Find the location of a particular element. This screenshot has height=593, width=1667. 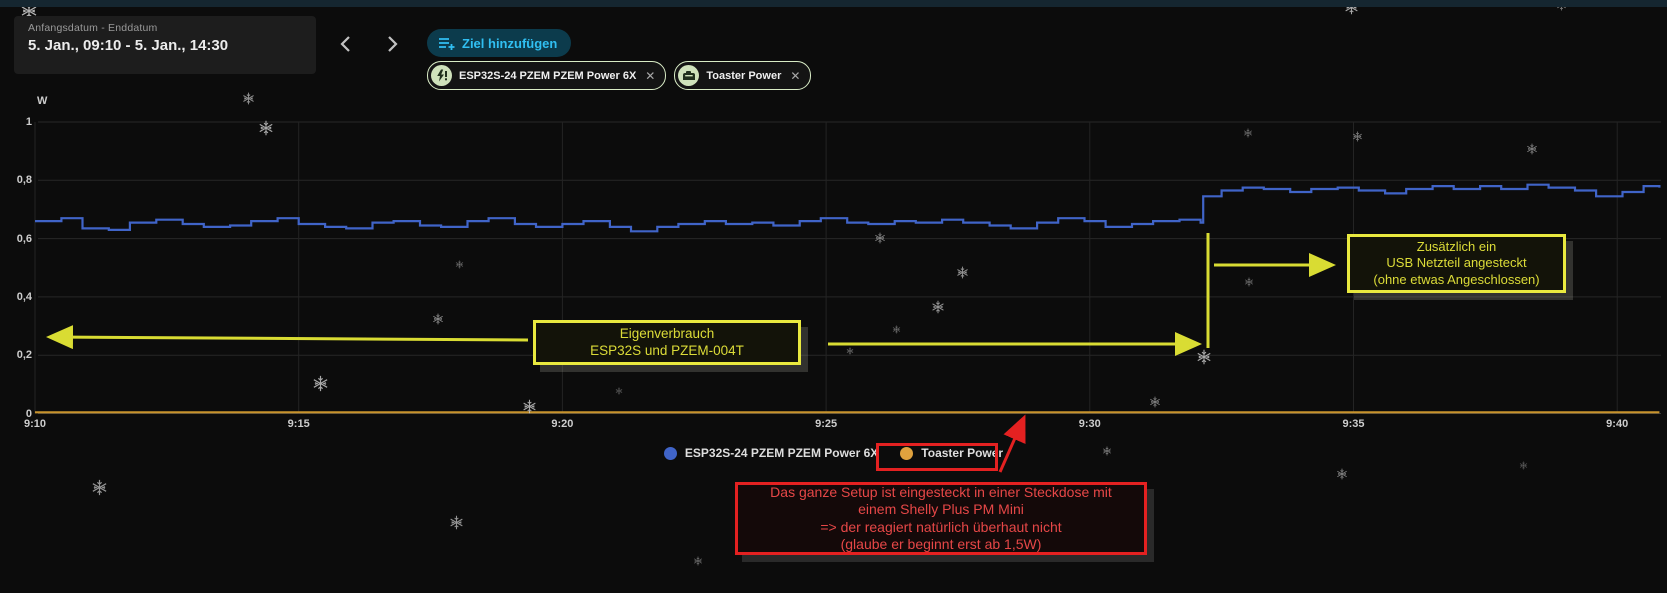

entity-chip-esp32: ESP32S-24 PZEM PZEM Power 6X ✕ is located at coordinates (547, 75).